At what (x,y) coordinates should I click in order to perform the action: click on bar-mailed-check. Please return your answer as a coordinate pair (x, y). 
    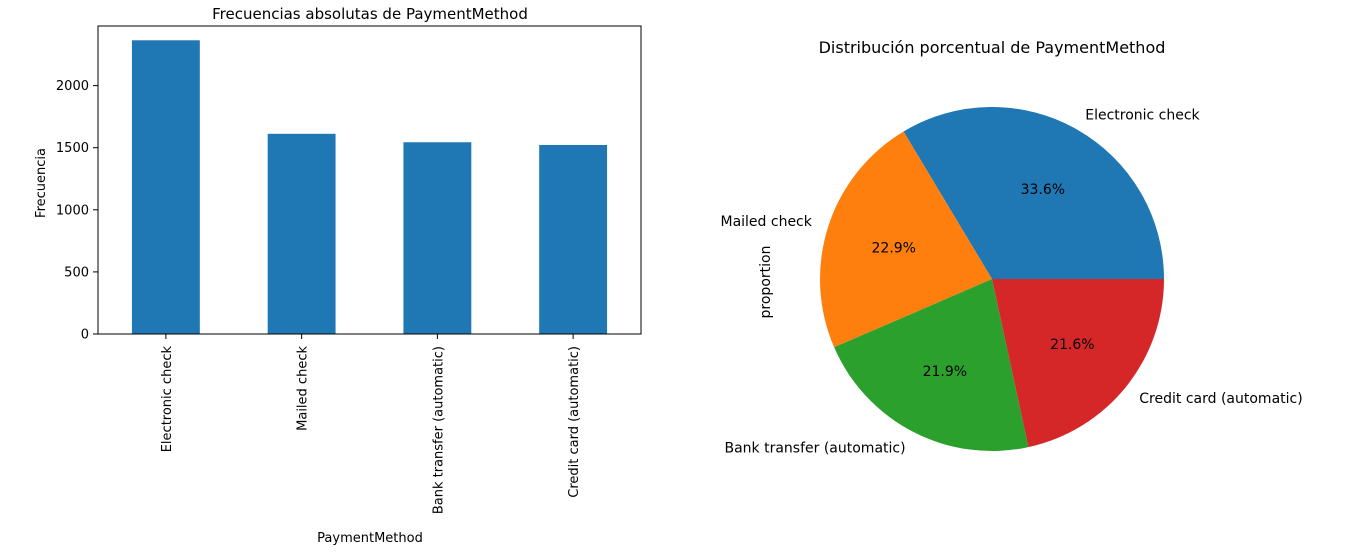
    Looking at the image, I should click on (301, 233).